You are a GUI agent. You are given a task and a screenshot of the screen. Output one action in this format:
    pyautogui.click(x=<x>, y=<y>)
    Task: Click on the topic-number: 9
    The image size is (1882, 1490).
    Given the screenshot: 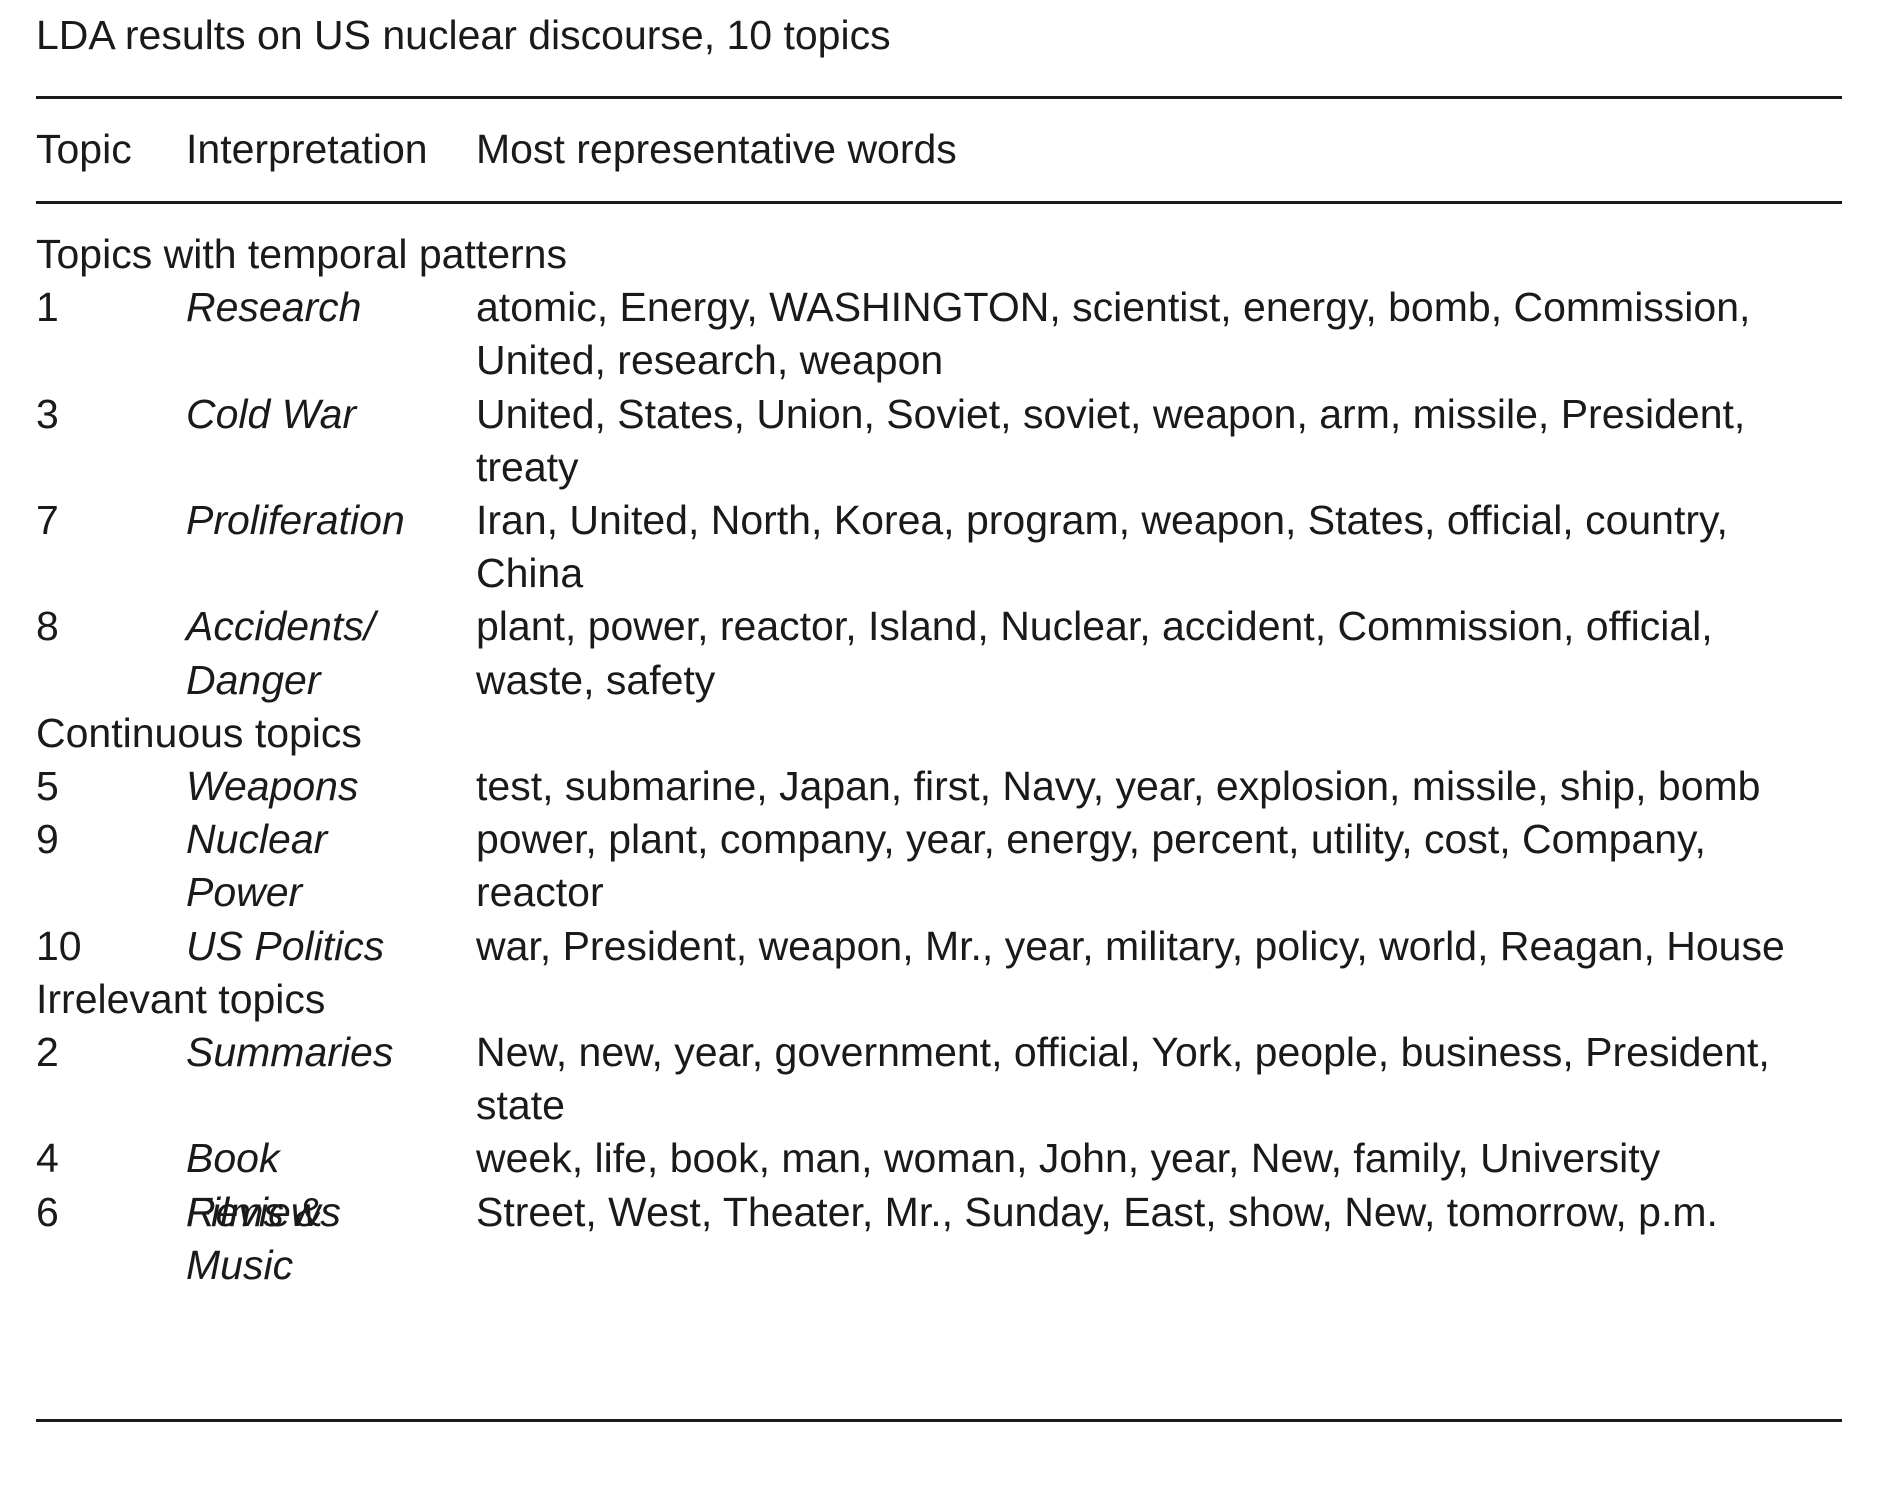 What is the action you would take?
    pyautogui.click(x=47, y=839)
    